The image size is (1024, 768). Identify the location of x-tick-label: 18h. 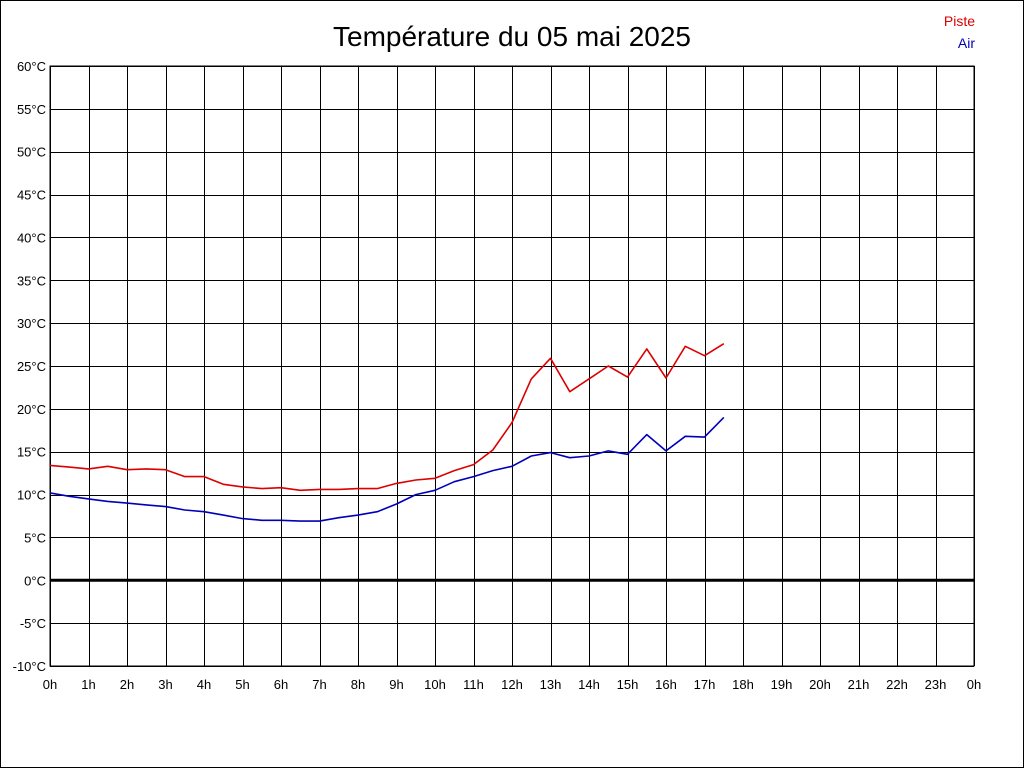
(743, 684).